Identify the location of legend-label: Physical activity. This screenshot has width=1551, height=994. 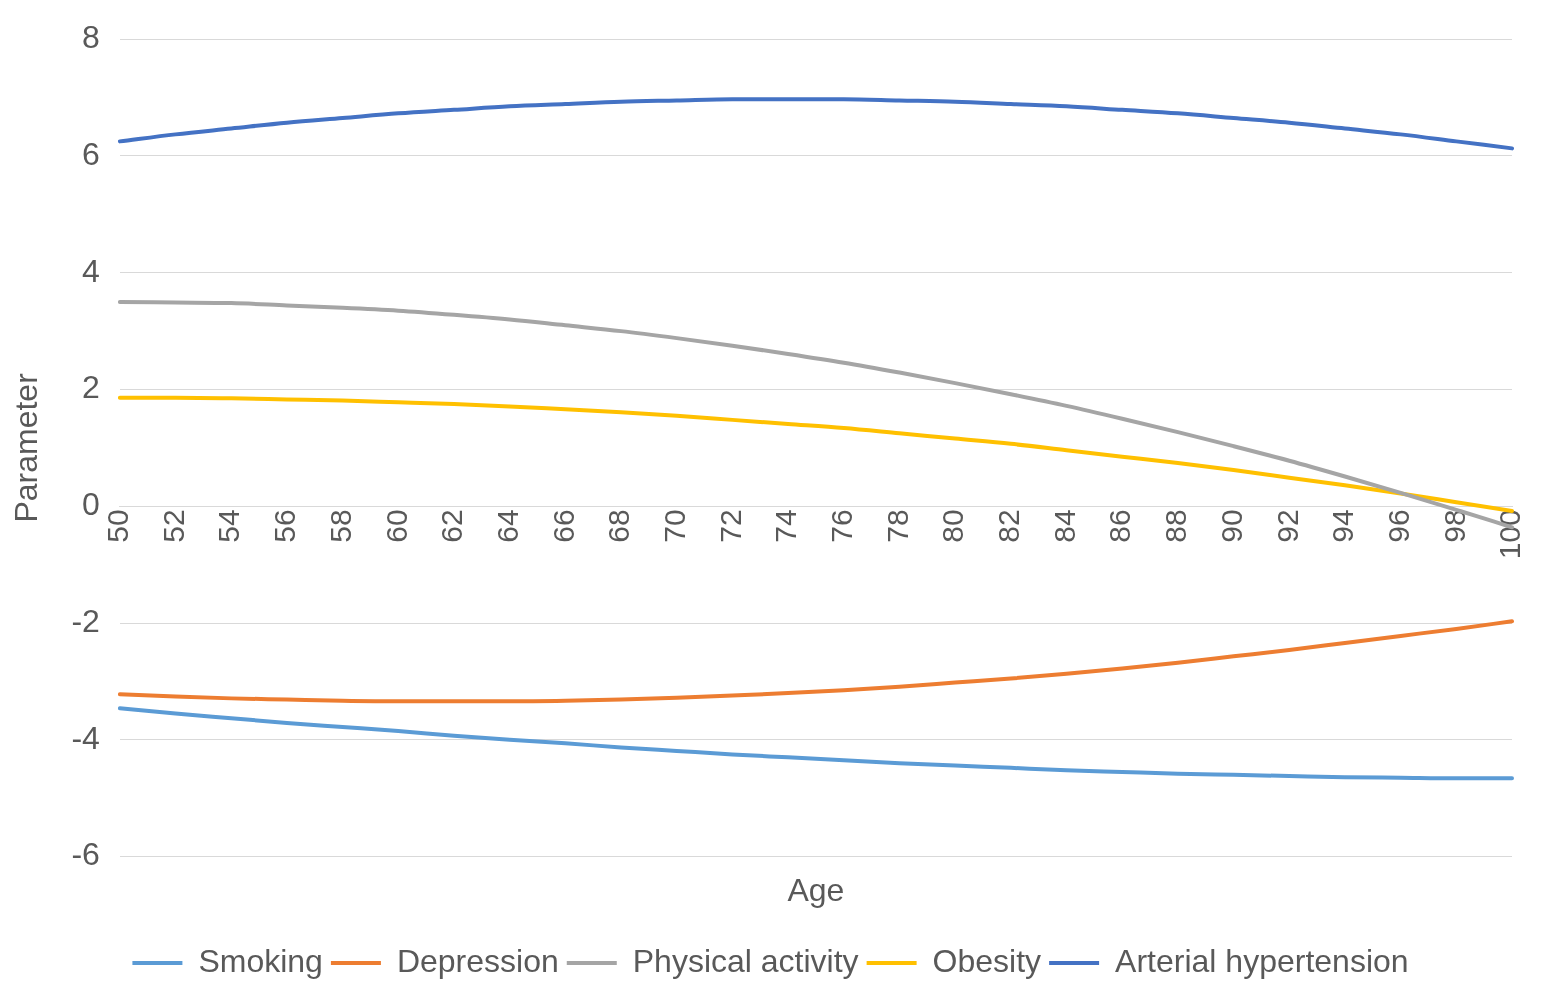
(745, 960).